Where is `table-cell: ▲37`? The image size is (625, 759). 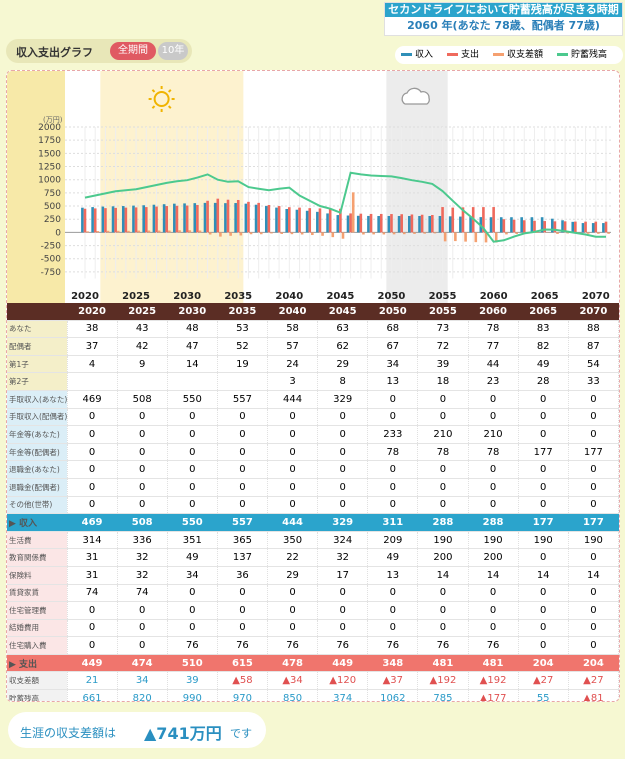 table-cell: ▲37 is located at coordinates (393, 681).